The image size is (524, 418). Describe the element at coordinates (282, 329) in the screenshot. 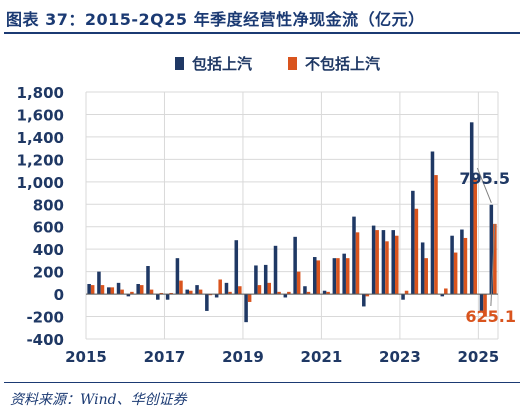

I see `x-axis: 2015 2017 2019 2021 2023 2025` at that location.